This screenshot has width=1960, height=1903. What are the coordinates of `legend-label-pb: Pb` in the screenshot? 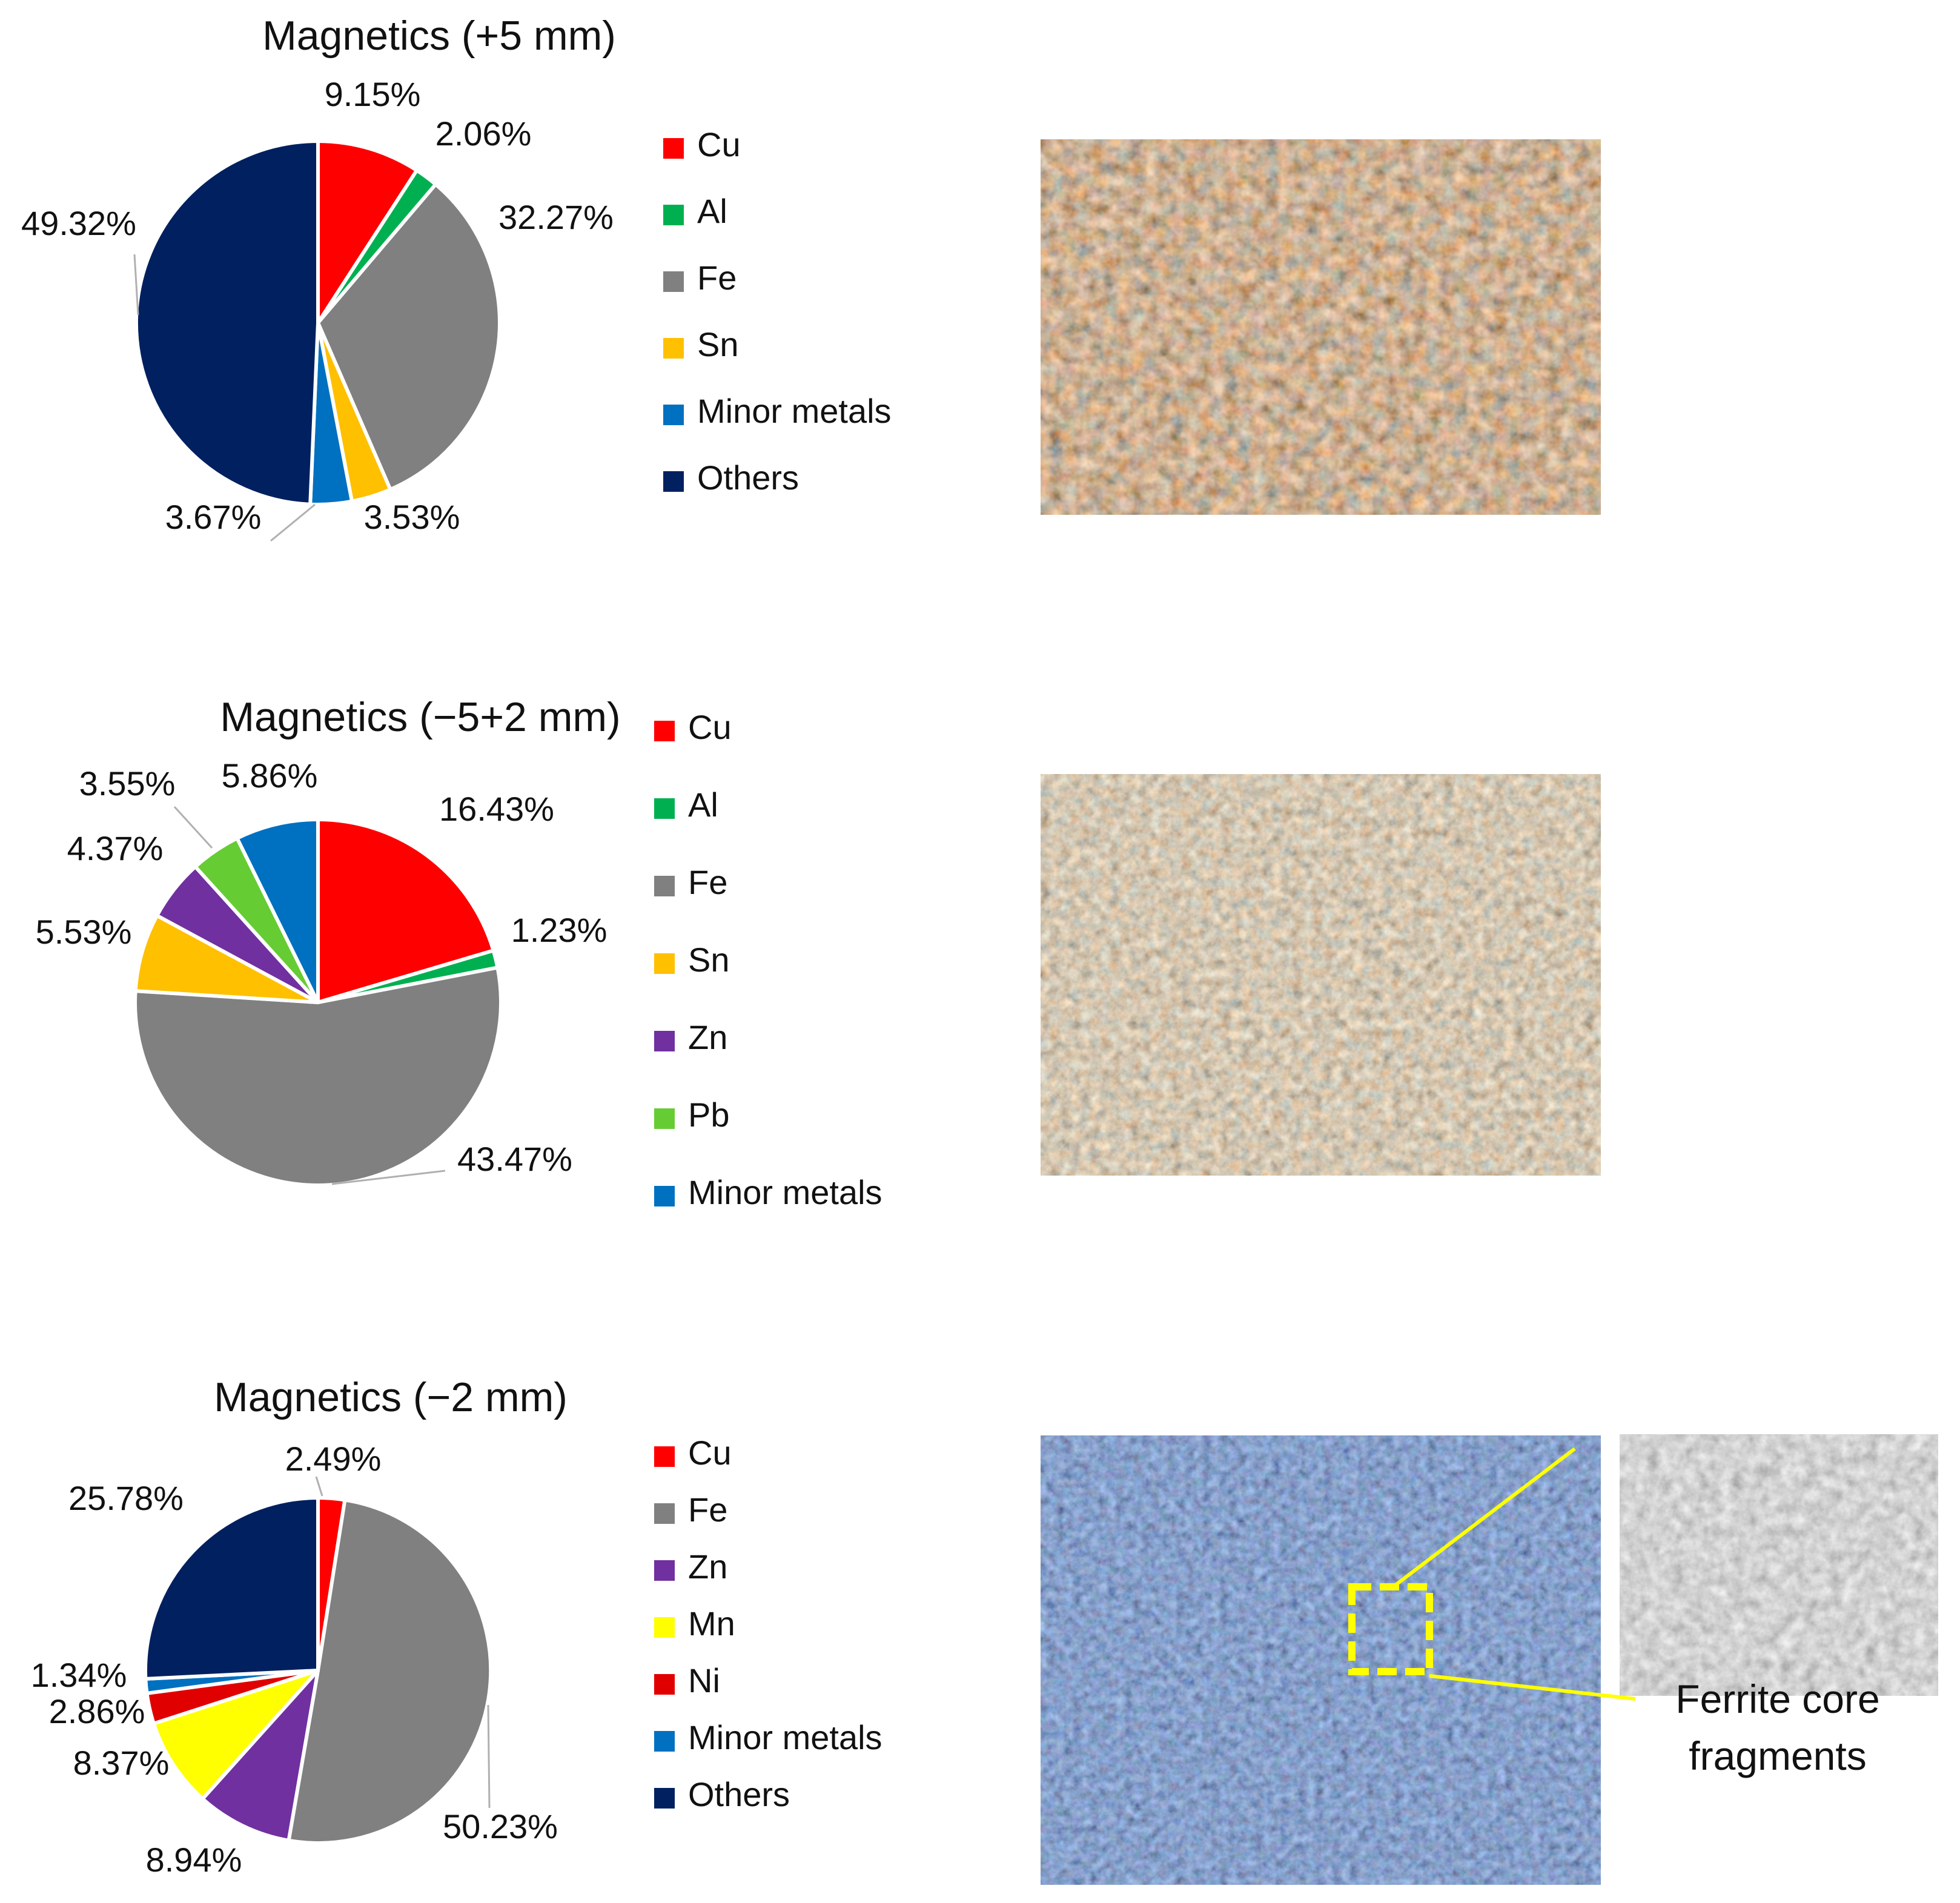 It's located at (709, 1115).